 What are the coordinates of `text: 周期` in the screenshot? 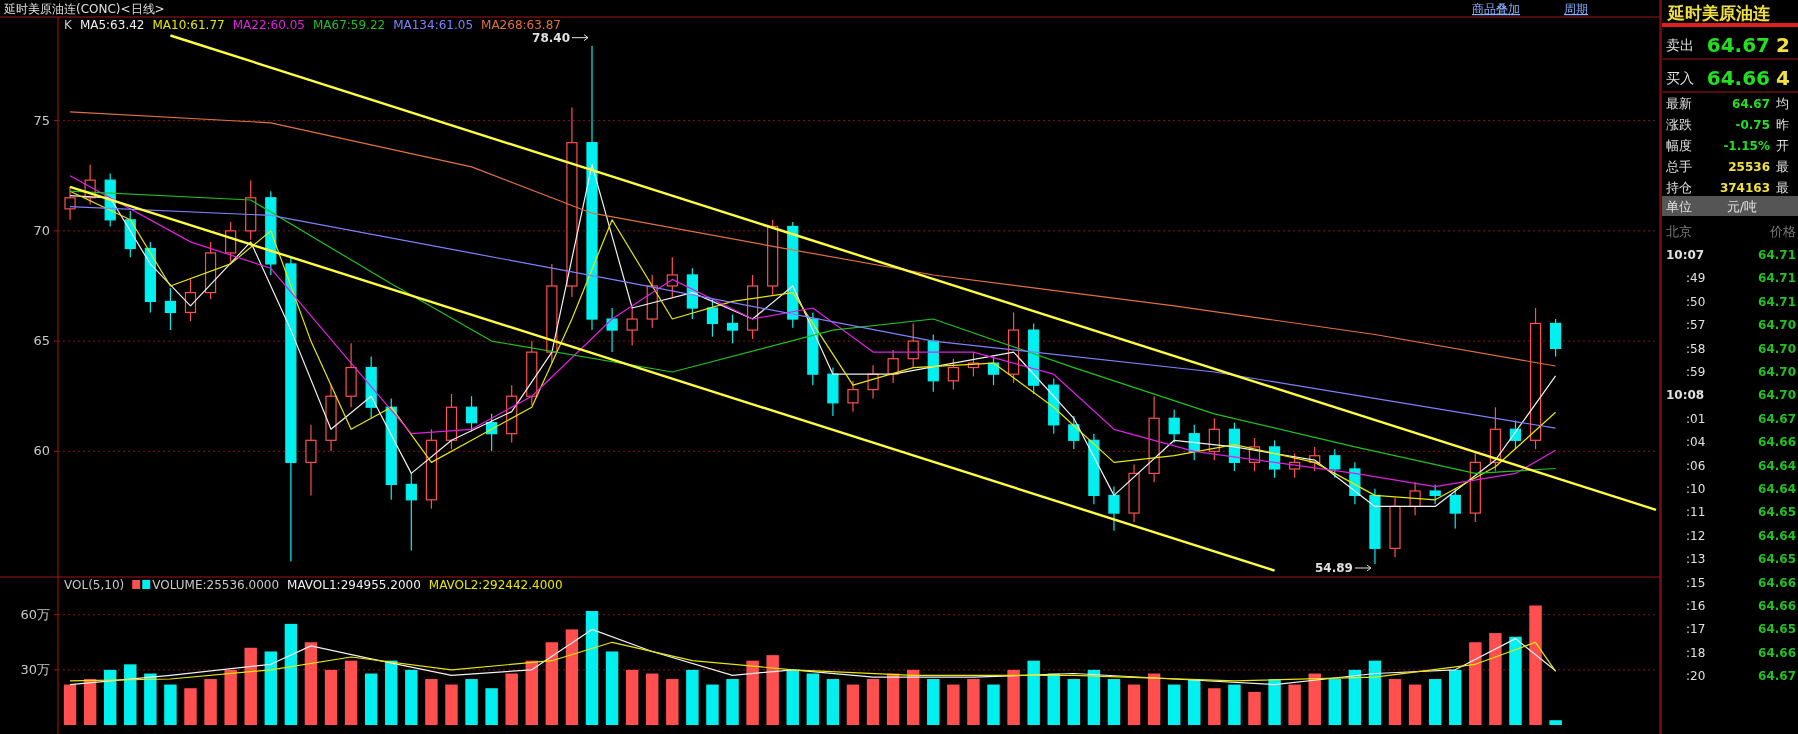 It's located at (1576, 9).